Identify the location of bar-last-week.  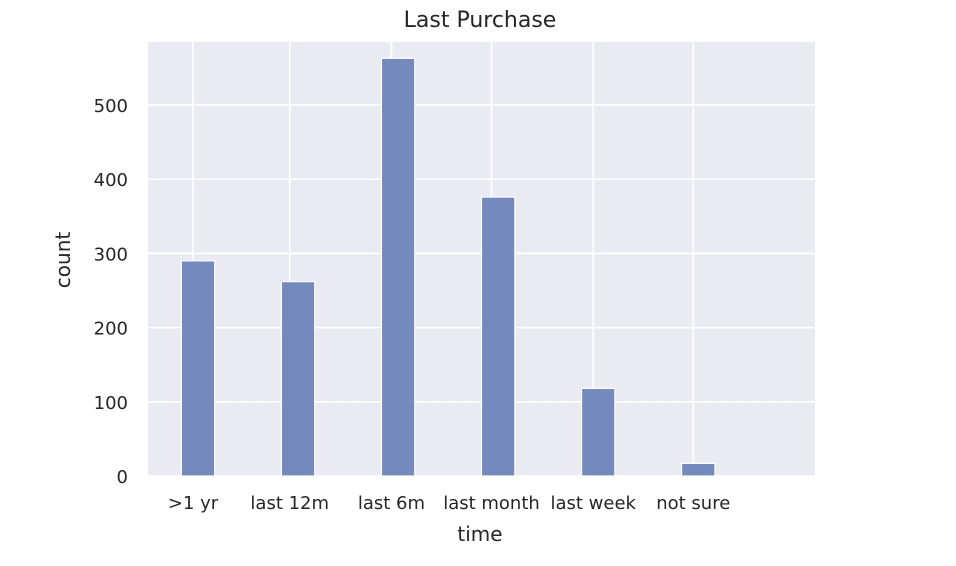
(598, 432).